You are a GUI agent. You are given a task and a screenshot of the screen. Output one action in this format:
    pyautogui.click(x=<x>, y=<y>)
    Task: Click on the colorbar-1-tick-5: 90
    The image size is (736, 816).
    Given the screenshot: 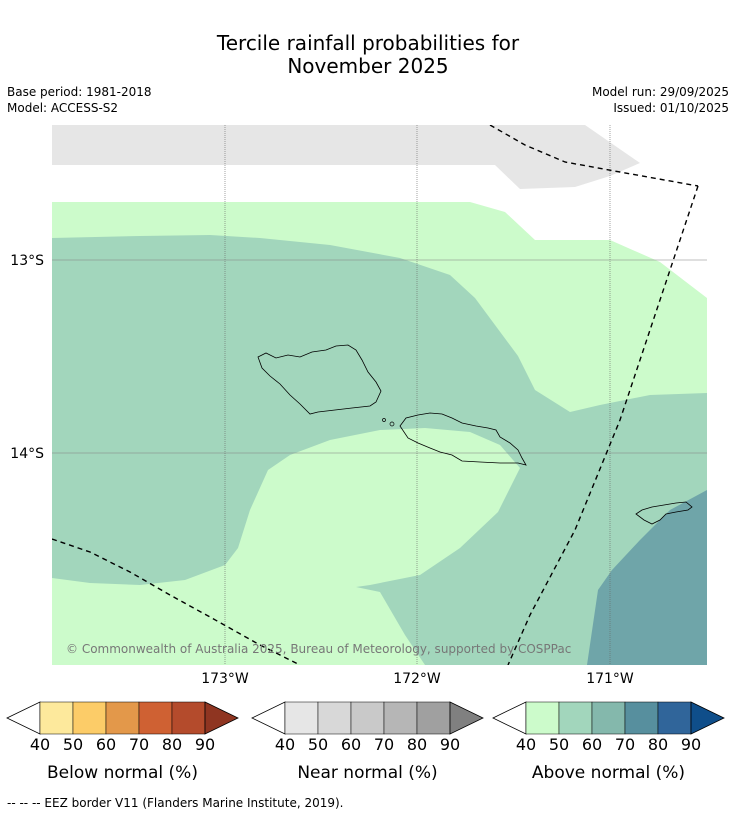 What is the action you would take?
    pyautogui.click(x=450, y=744)
    